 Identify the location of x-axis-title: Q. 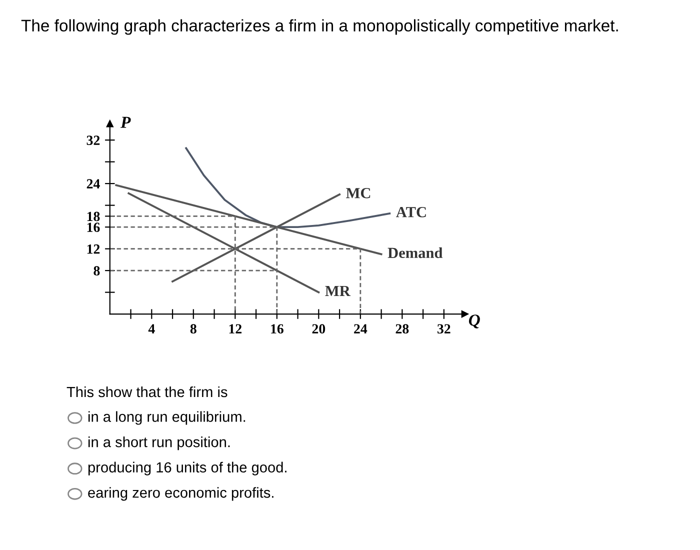
(474, 321).